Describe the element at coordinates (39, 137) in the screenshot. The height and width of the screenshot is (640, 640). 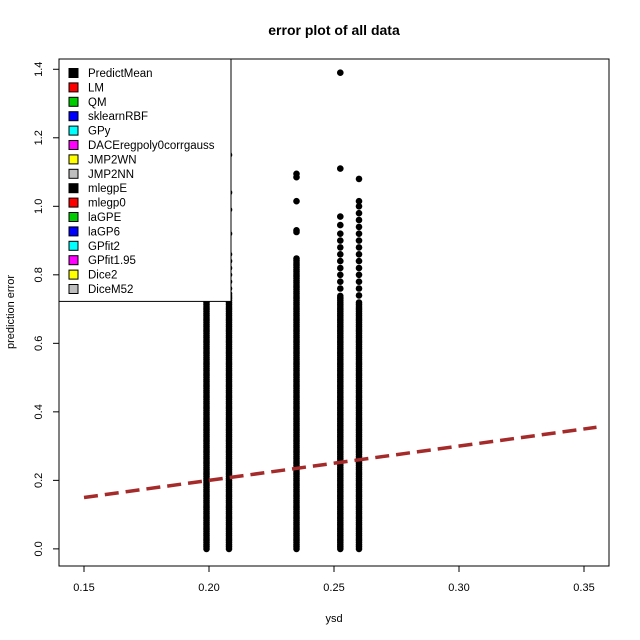
I see `y-tick-label: 1.2` at that location.